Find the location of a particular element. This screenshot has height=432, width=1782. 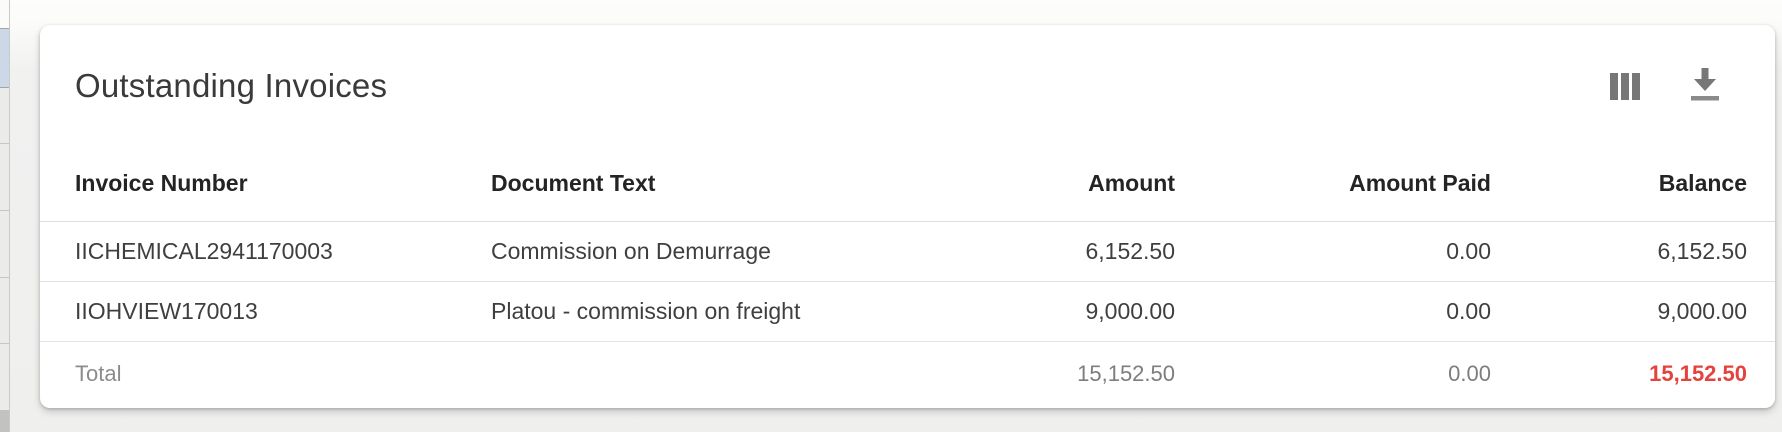

col-header-amount: Amount is located at coordinates (1022, 184).